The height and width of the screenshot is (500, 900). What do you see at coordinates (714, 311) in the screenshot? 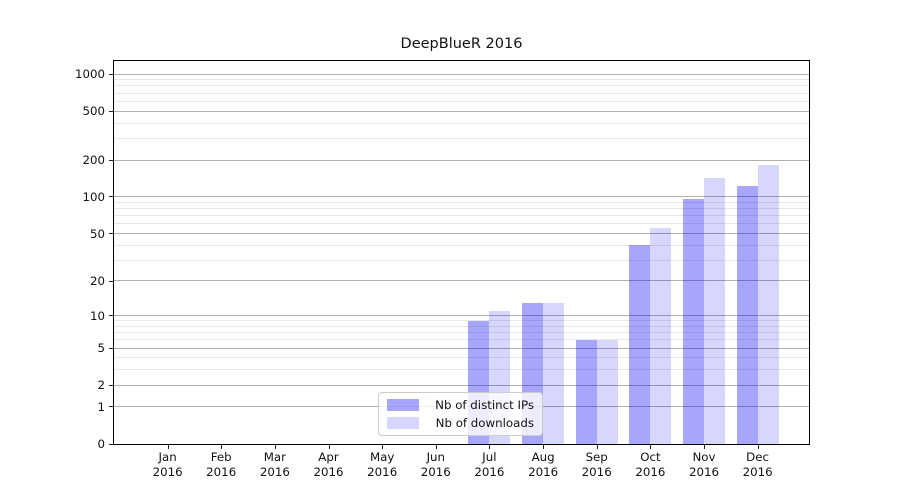
I see `bar-nb-of-downloads-nov-2016` at bounding box center [714, 311].